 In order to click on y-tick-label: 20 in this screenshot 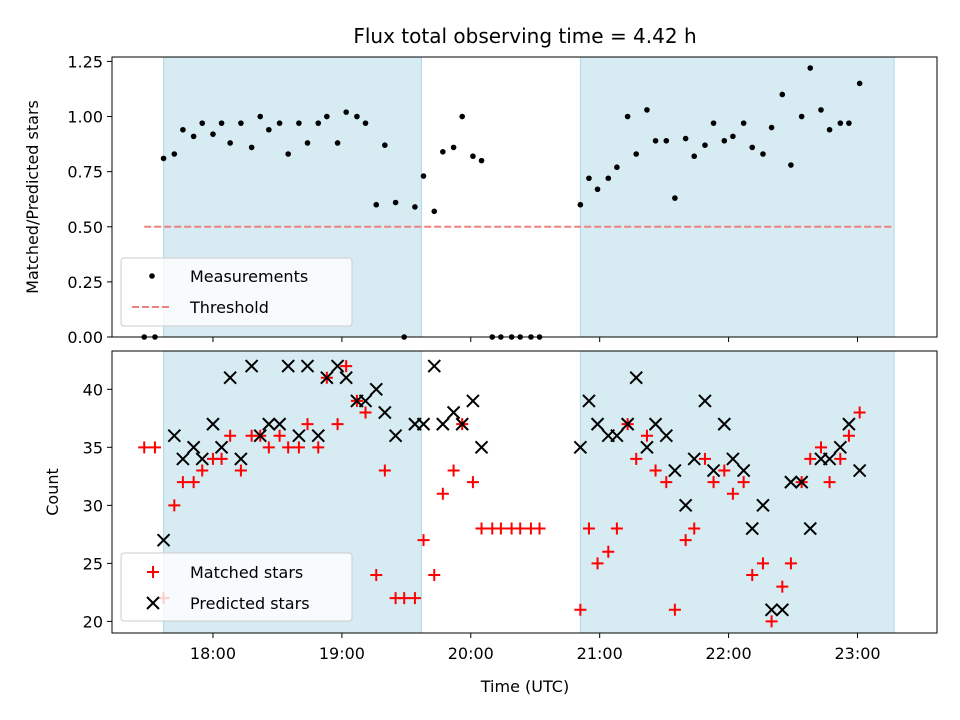, I will do `click(93, 621)`.